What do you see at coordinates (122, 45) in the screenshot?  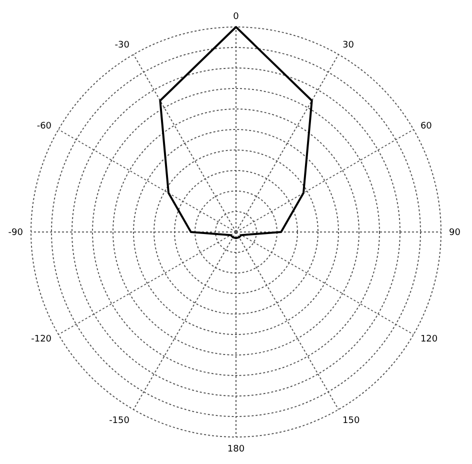 I see `spoke-label: -30` at bounding box center [122, 45].